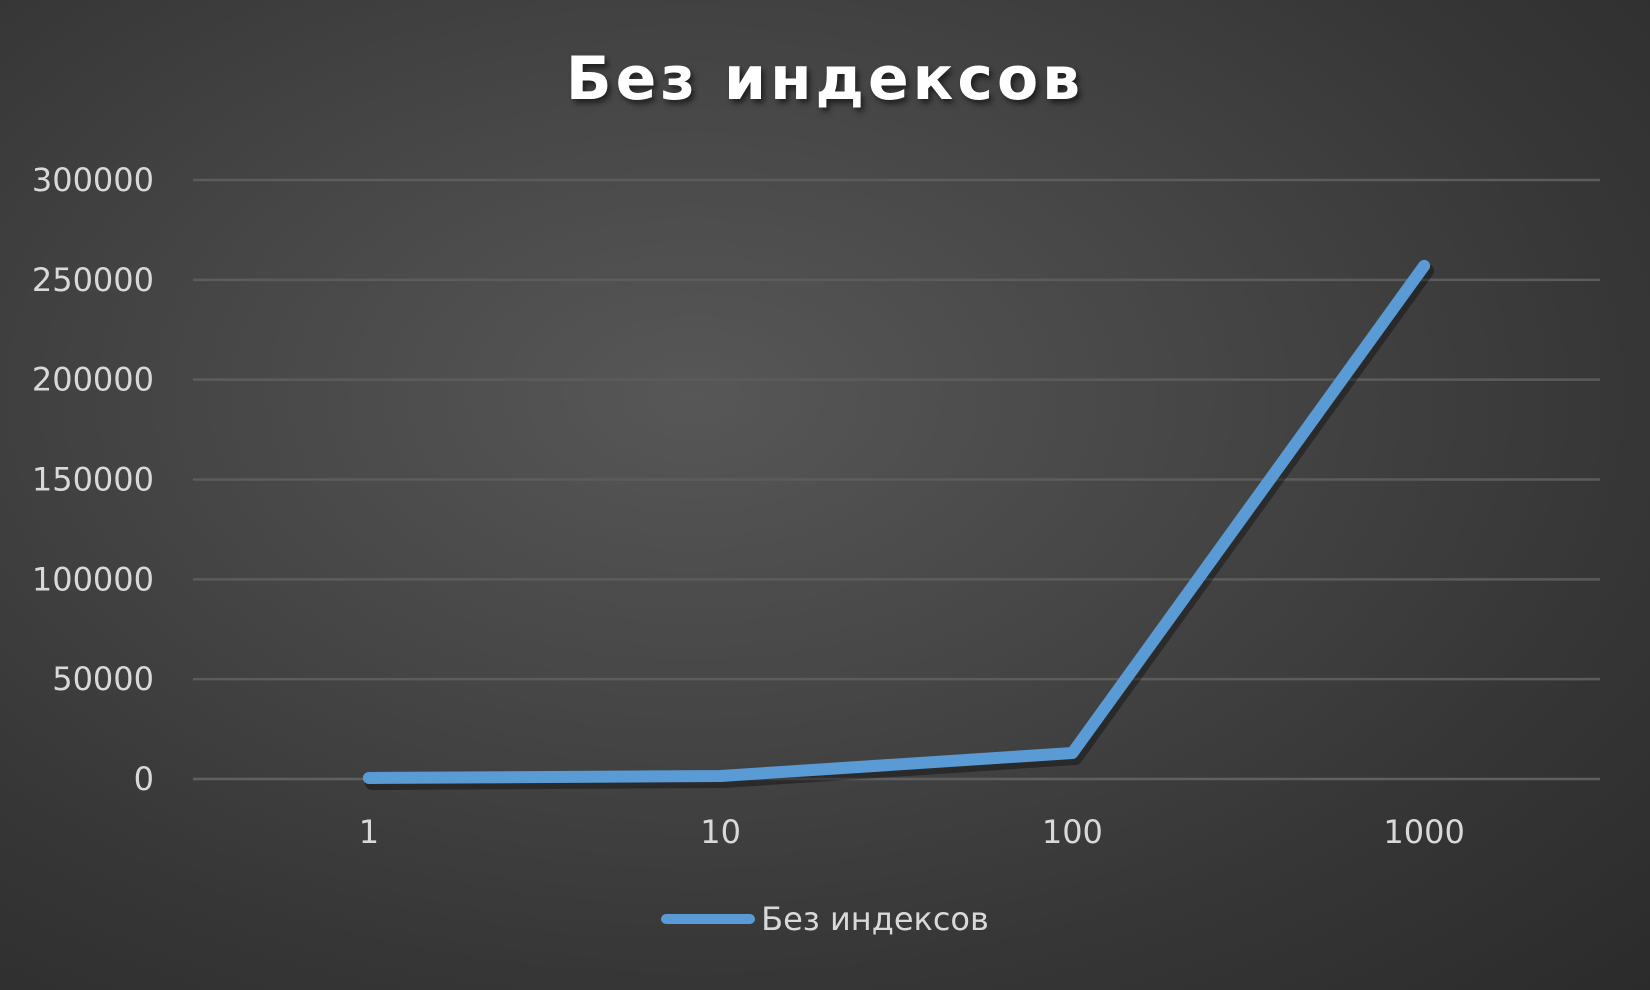 The width and height of the screenshot is (1650, 990). What do you see at coordinates (103, 679) in the screenshot?
I see `y-tick-label: 50000` at bounding box center [103, 679].